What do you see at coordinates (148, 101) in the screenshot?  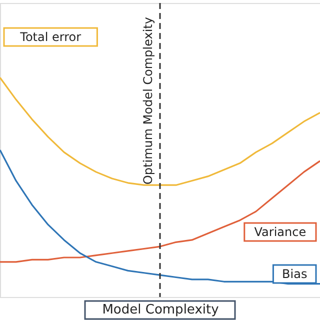 I see `annotation: Optimum Model Complexity` at bounding box center [148, 101].